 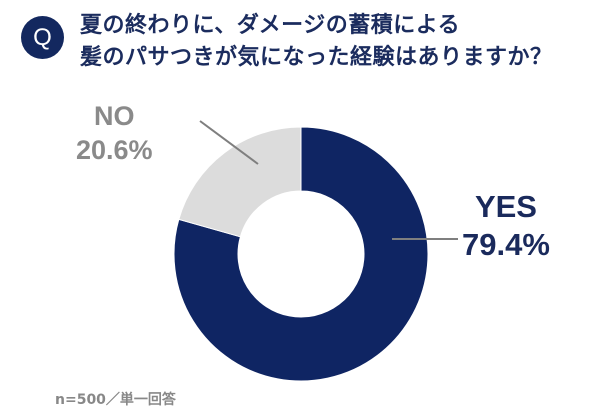 I want to click on no-leader-line, so click(x=229, y=142).